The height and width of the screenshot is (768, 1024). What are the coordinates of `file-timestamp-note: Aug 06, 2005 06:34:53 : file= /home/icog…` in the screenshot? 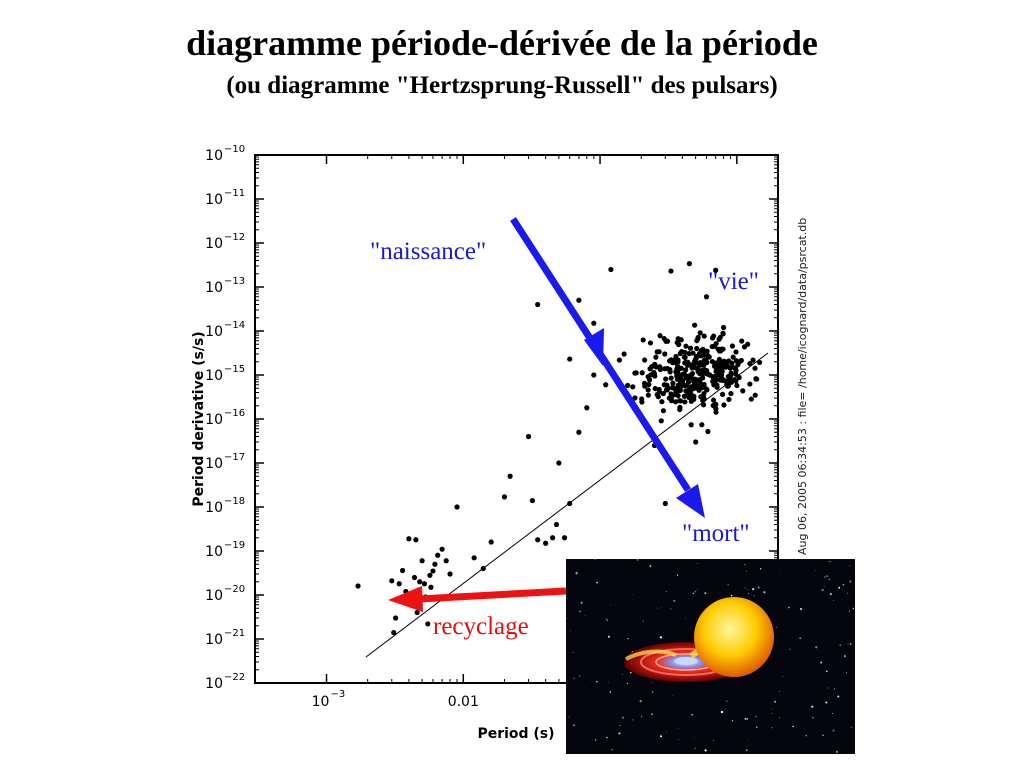 It's located at (802, 386).